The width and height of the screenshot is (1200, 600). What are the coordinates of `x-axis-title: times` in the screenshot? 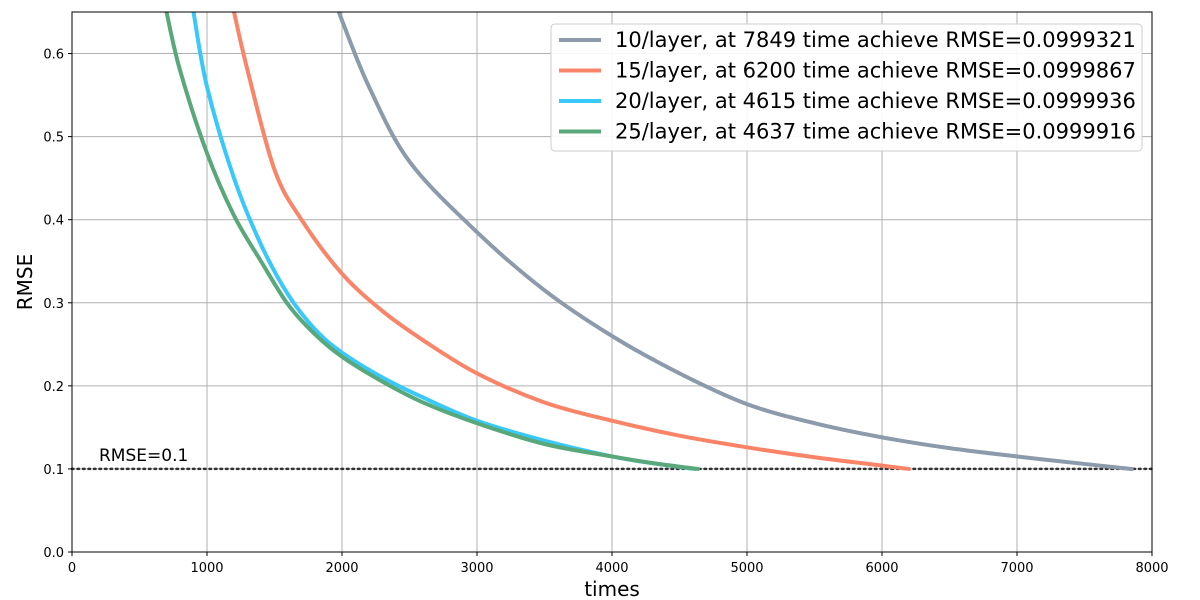 It's located at (612, 588).